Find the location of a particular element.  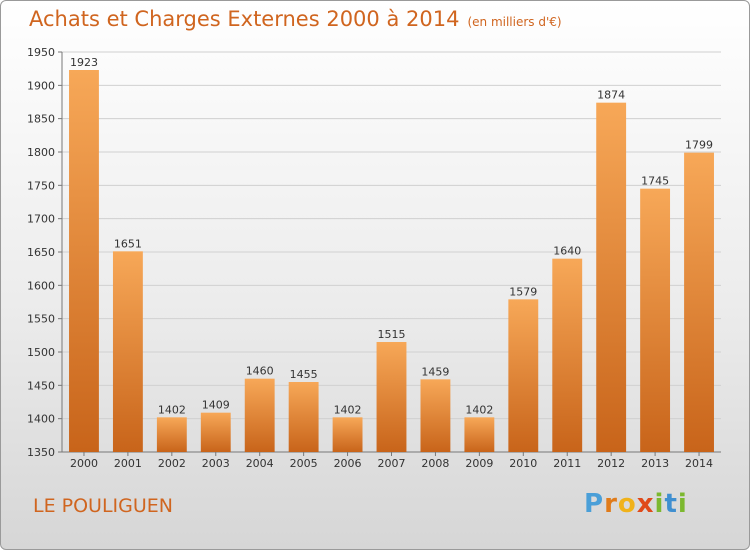

x-tick-label: 2003 is located at coordinates (216, 463).